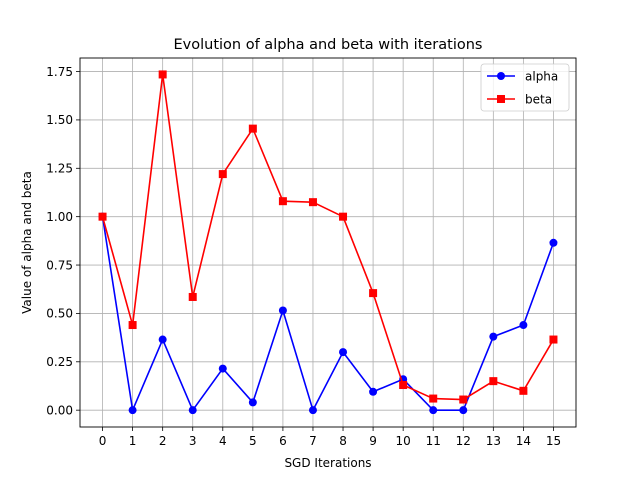 The width and height of the screenshot is (640, 480). What do you see at coordinates (59, 410) in the screenshot?
I see `y-tick-label: 0.00` at bounding box center [59, 410].